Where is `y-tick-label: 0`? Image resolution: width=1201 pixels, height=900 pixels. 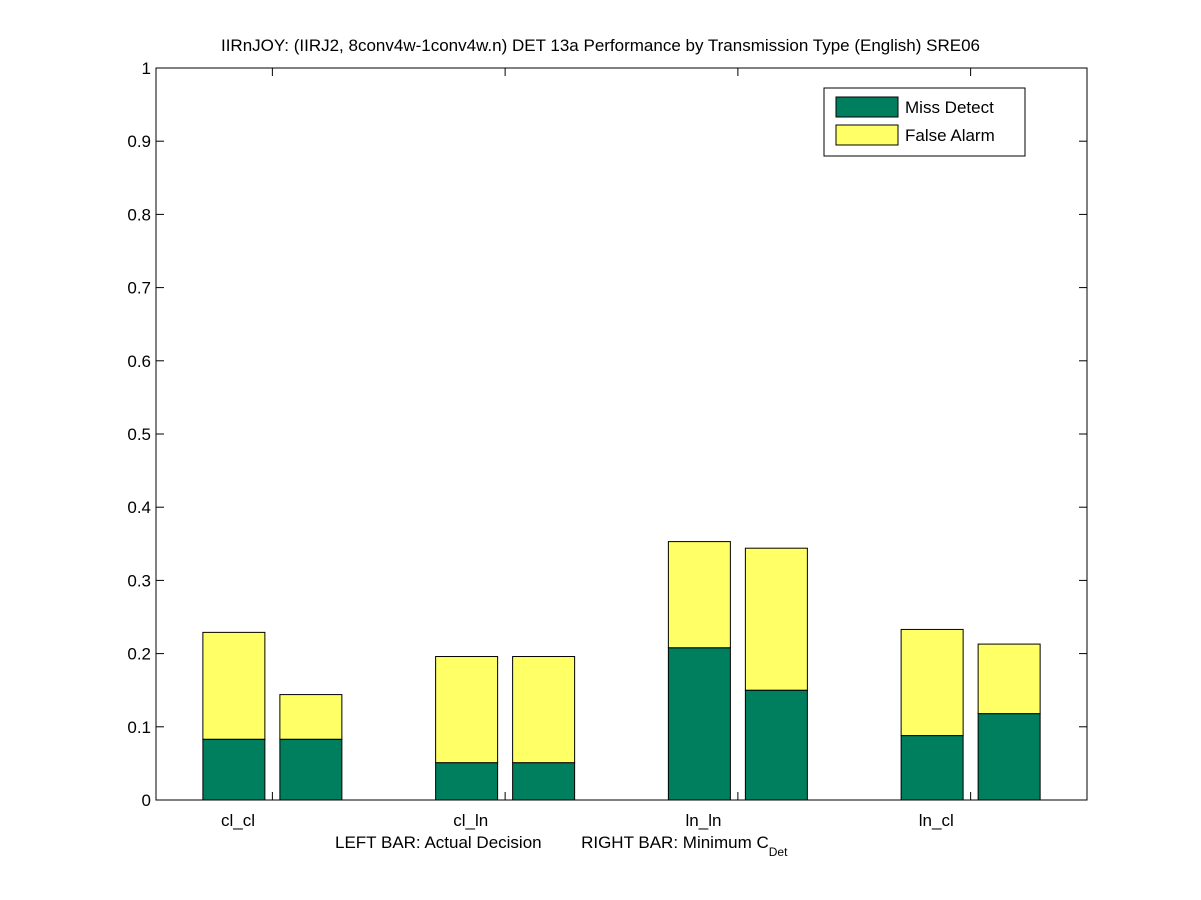 y-tick-label: 0 is located at coordinates (146, 800).